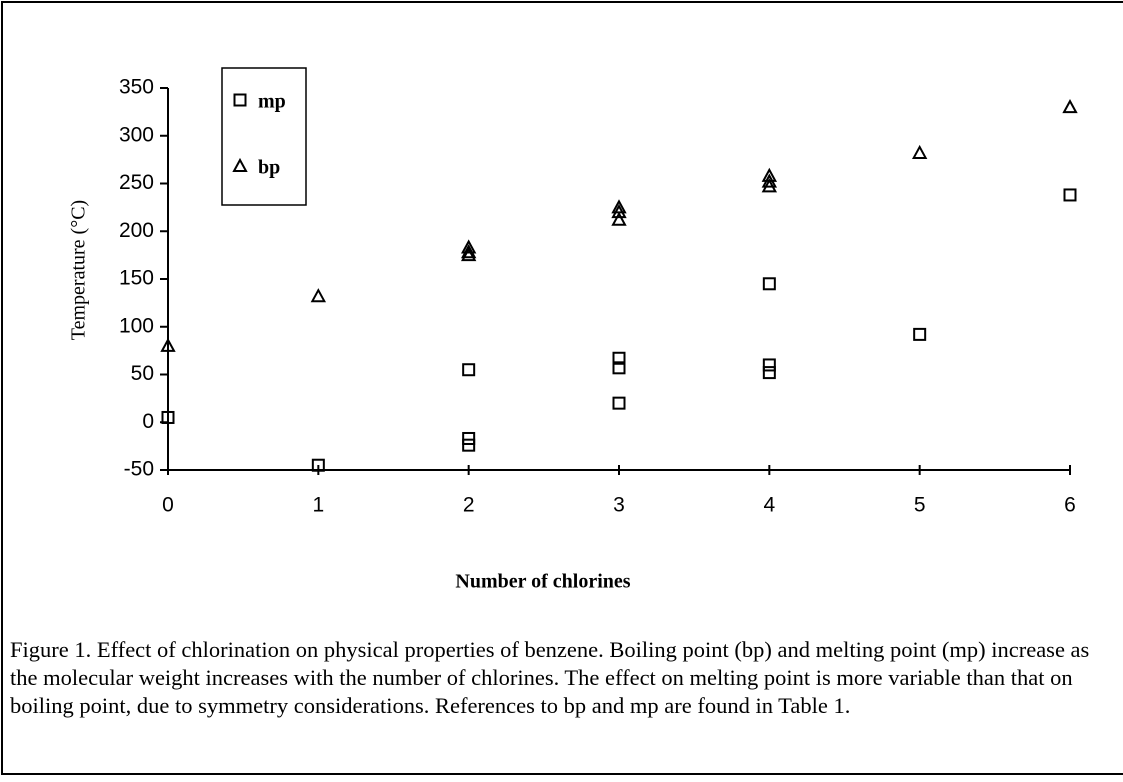  What do you see at coordinates (272, 102) in the screenshot?
I see `legend-label: mp` at bounding box center [272, 102].